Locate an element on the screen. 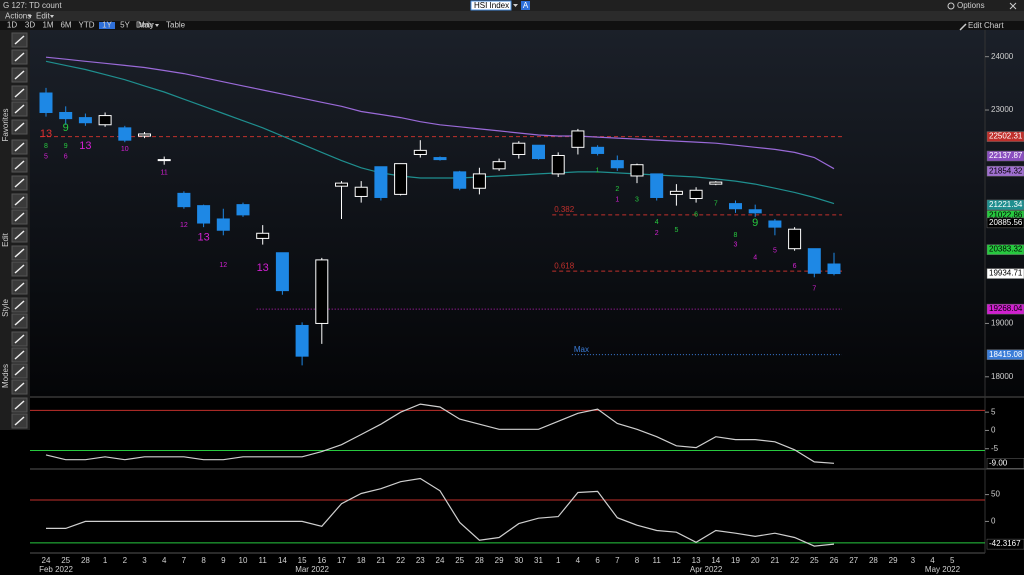 The height and width of the screenshot is (575, 1024). close-icon is located at coordinates (1013, 6).